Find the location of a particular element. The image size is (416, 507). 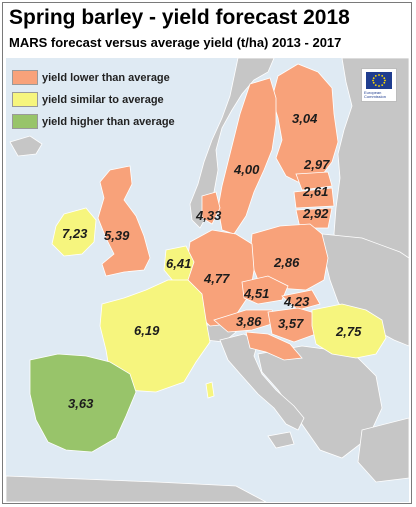

map-title: Spring barley - yield forecast 2018 is located at coordinates (179, 17).